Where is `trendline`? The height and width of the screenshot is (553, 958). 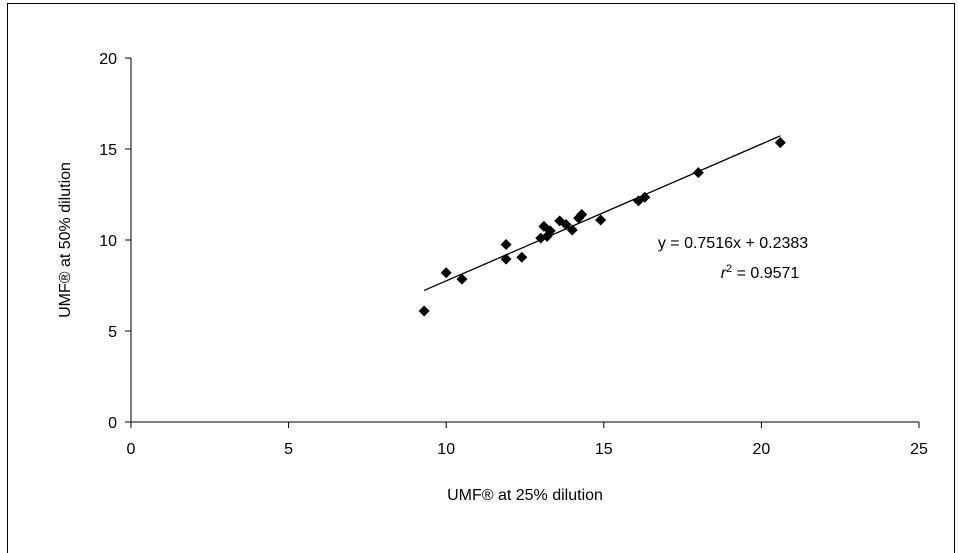 trendline is located at coordinates (602, 213).